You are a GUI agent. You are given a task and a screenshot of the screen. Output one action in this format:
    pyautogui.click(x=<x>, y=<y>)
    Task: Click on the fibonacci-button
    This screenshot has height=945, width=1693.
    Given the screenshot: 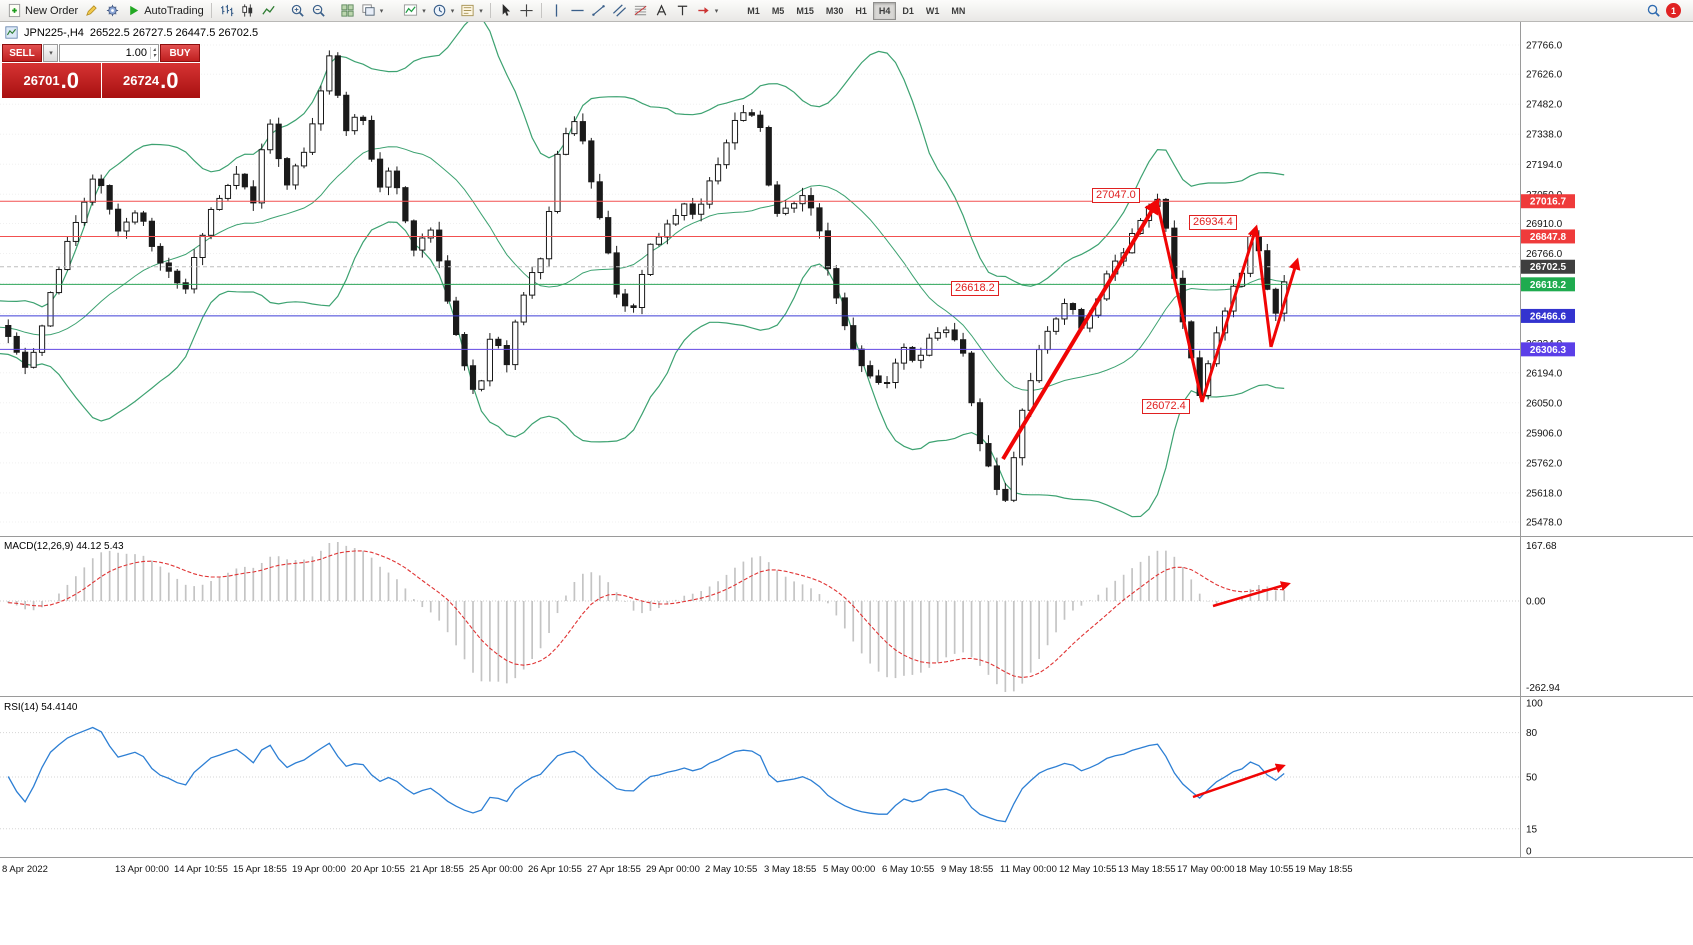 What is the action you would take?
    pyautogui.click(x=640, y=10)
    